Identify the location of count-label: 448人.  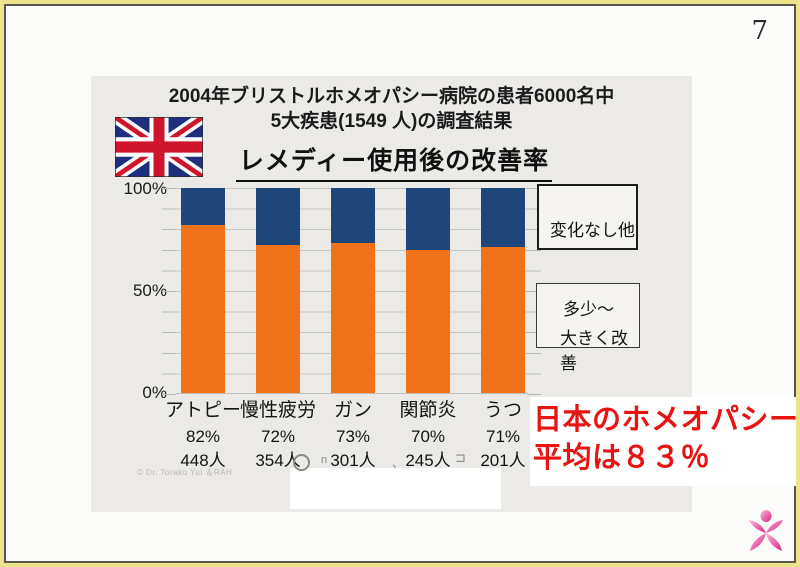
(203, 460).